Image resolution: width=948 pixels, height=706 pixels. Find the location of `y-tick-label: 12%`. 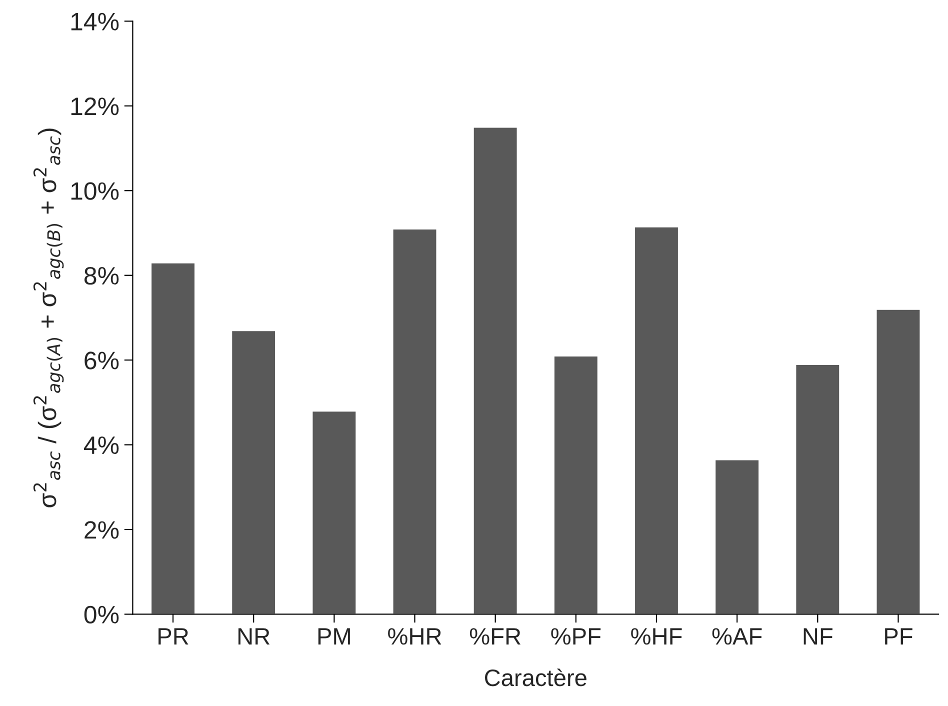

y-tick-label: 12% is located at coordinates (95, 107).